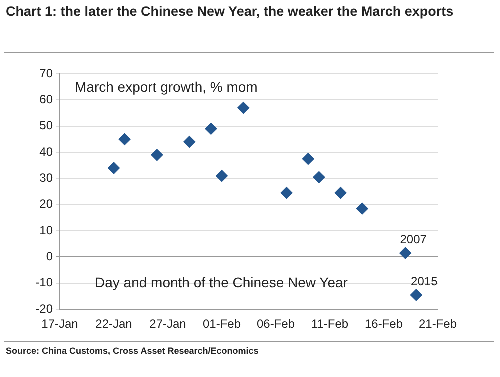 The width and height of the screenshot is (500, 377). What do you see at coordinates (414, 239) in the screenshot?
I see `annotation: 2007` at bounding box center [414, 239].